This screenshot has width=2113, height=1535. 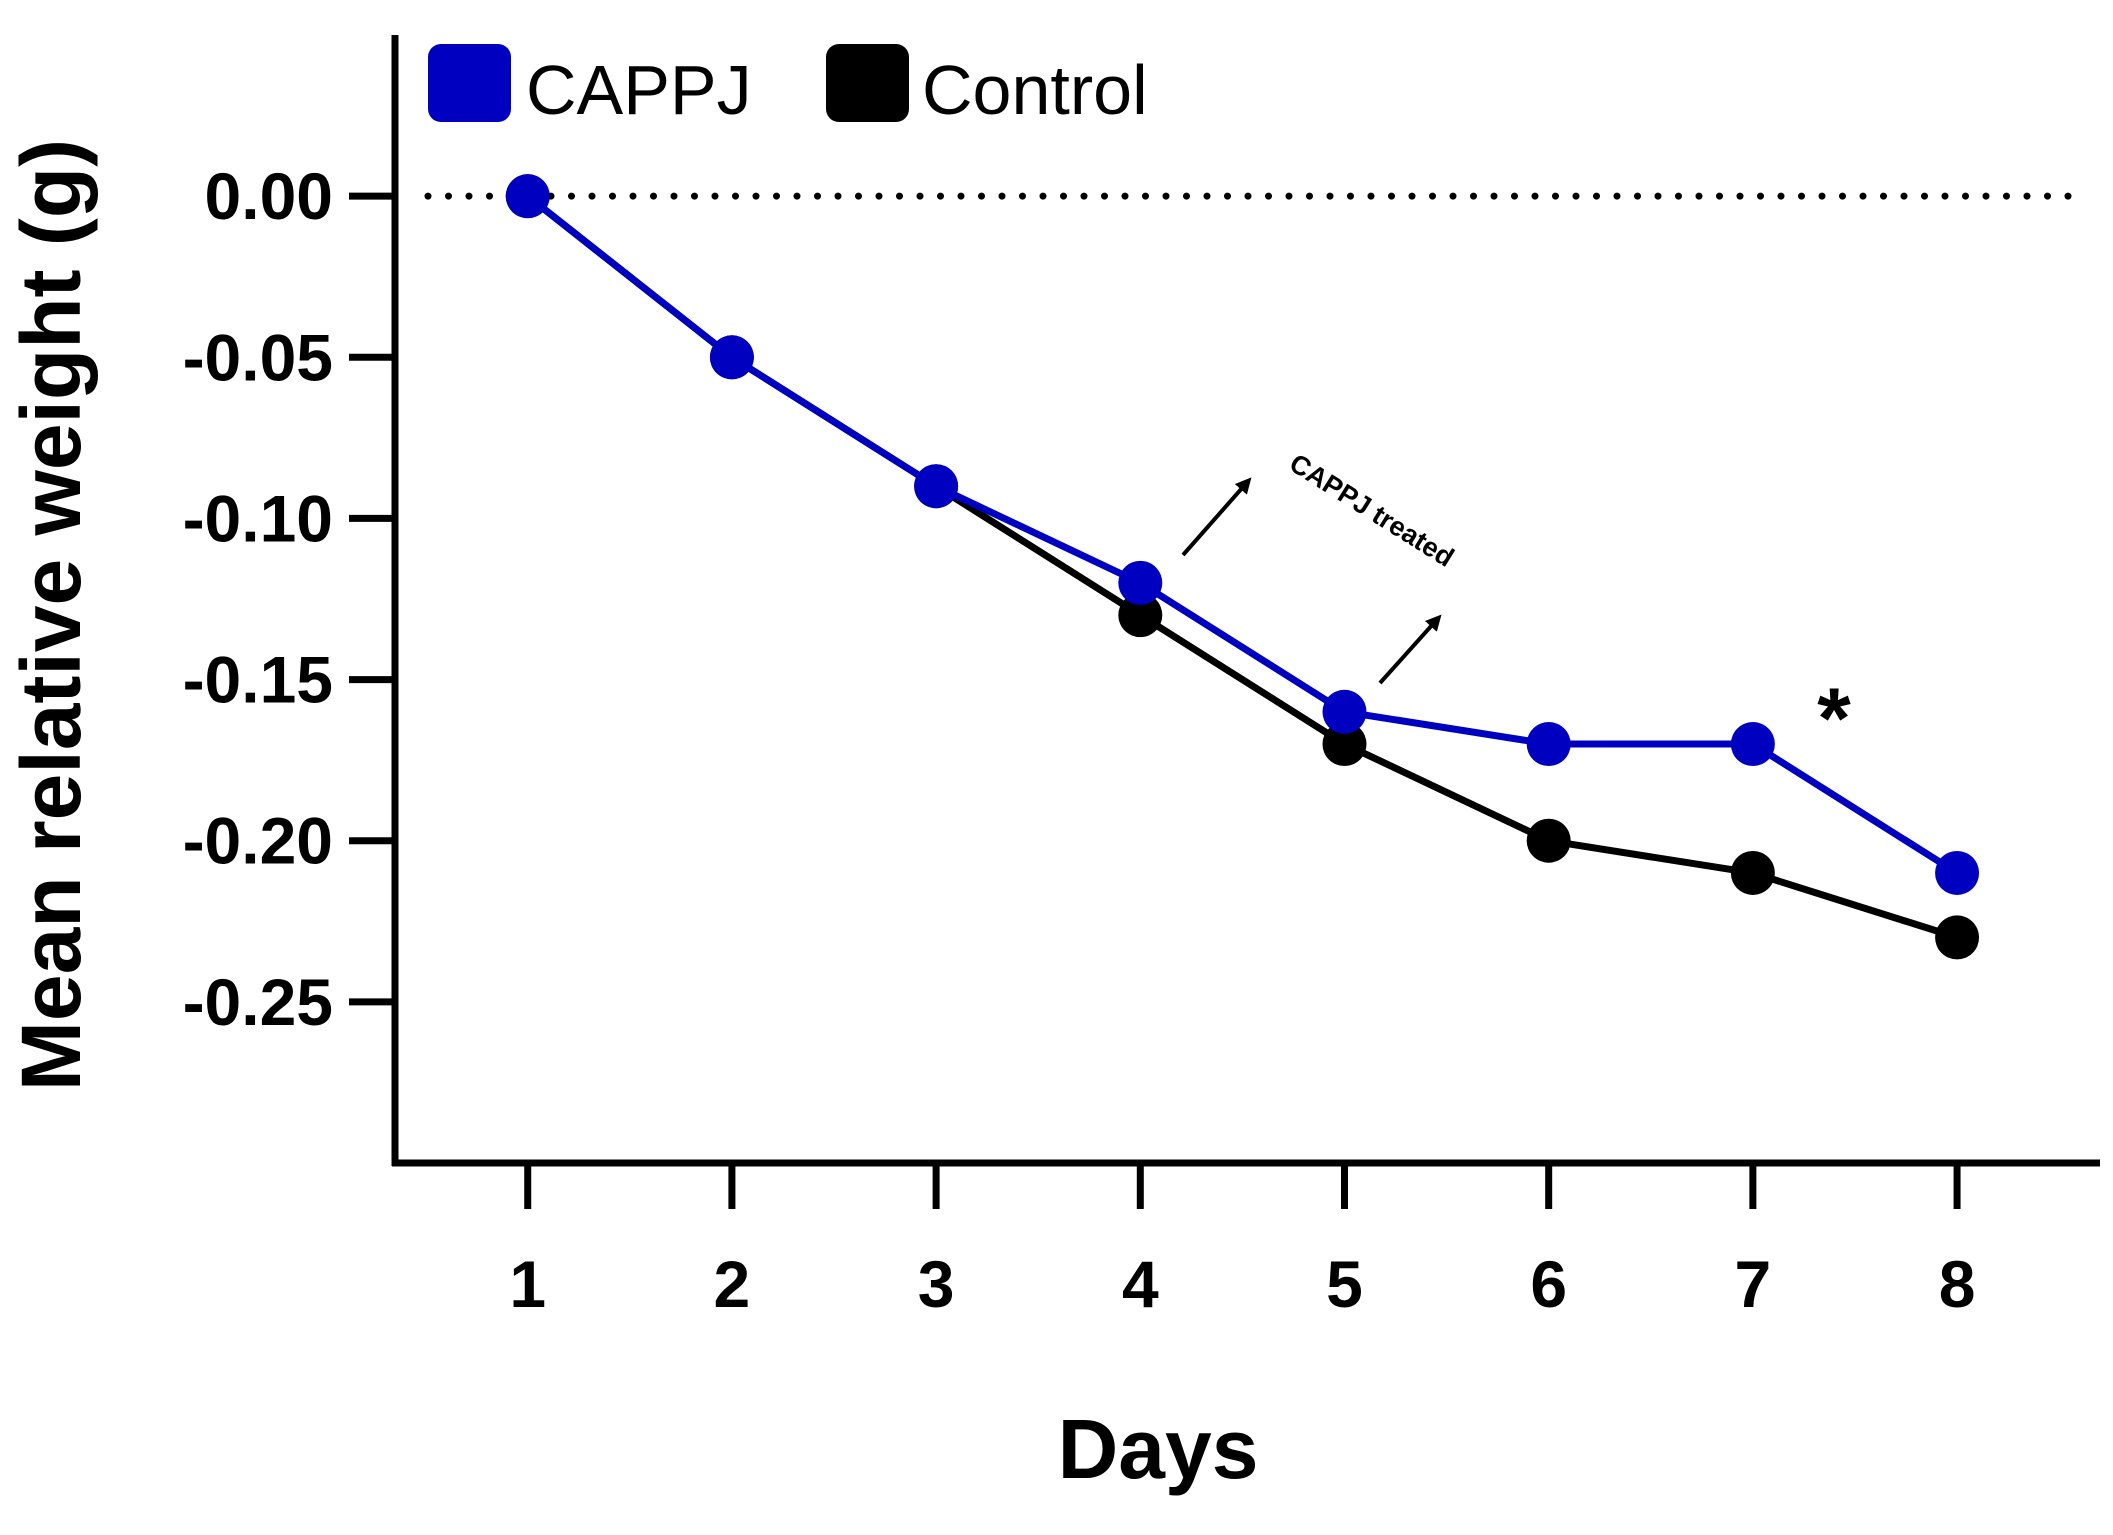 What do you see at coordinates (258, 357) in the screenshot?
I see `y-tick-label: -0.05` at bounding box center [258, 357].